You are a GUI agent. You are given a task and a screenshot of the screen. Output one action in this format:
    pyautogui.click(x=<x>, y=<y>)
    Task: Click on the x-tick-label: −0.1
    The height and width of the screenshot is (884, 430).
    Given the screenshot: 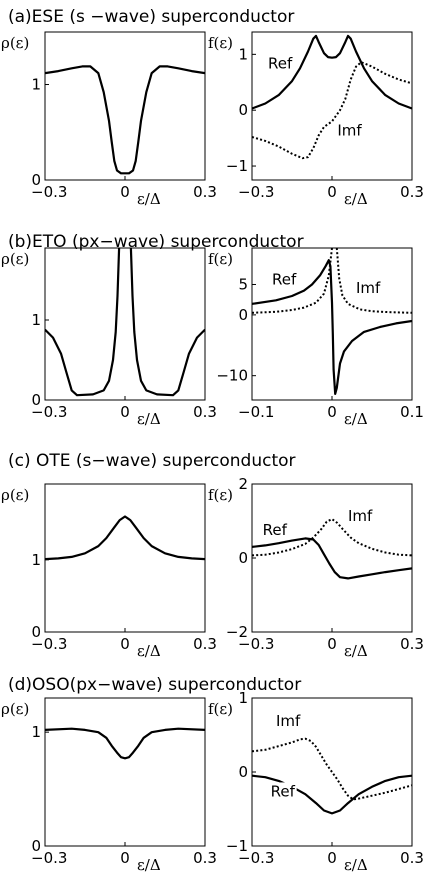 What is the action you would take?
    pyautogui.click(x=256, y=412)
    